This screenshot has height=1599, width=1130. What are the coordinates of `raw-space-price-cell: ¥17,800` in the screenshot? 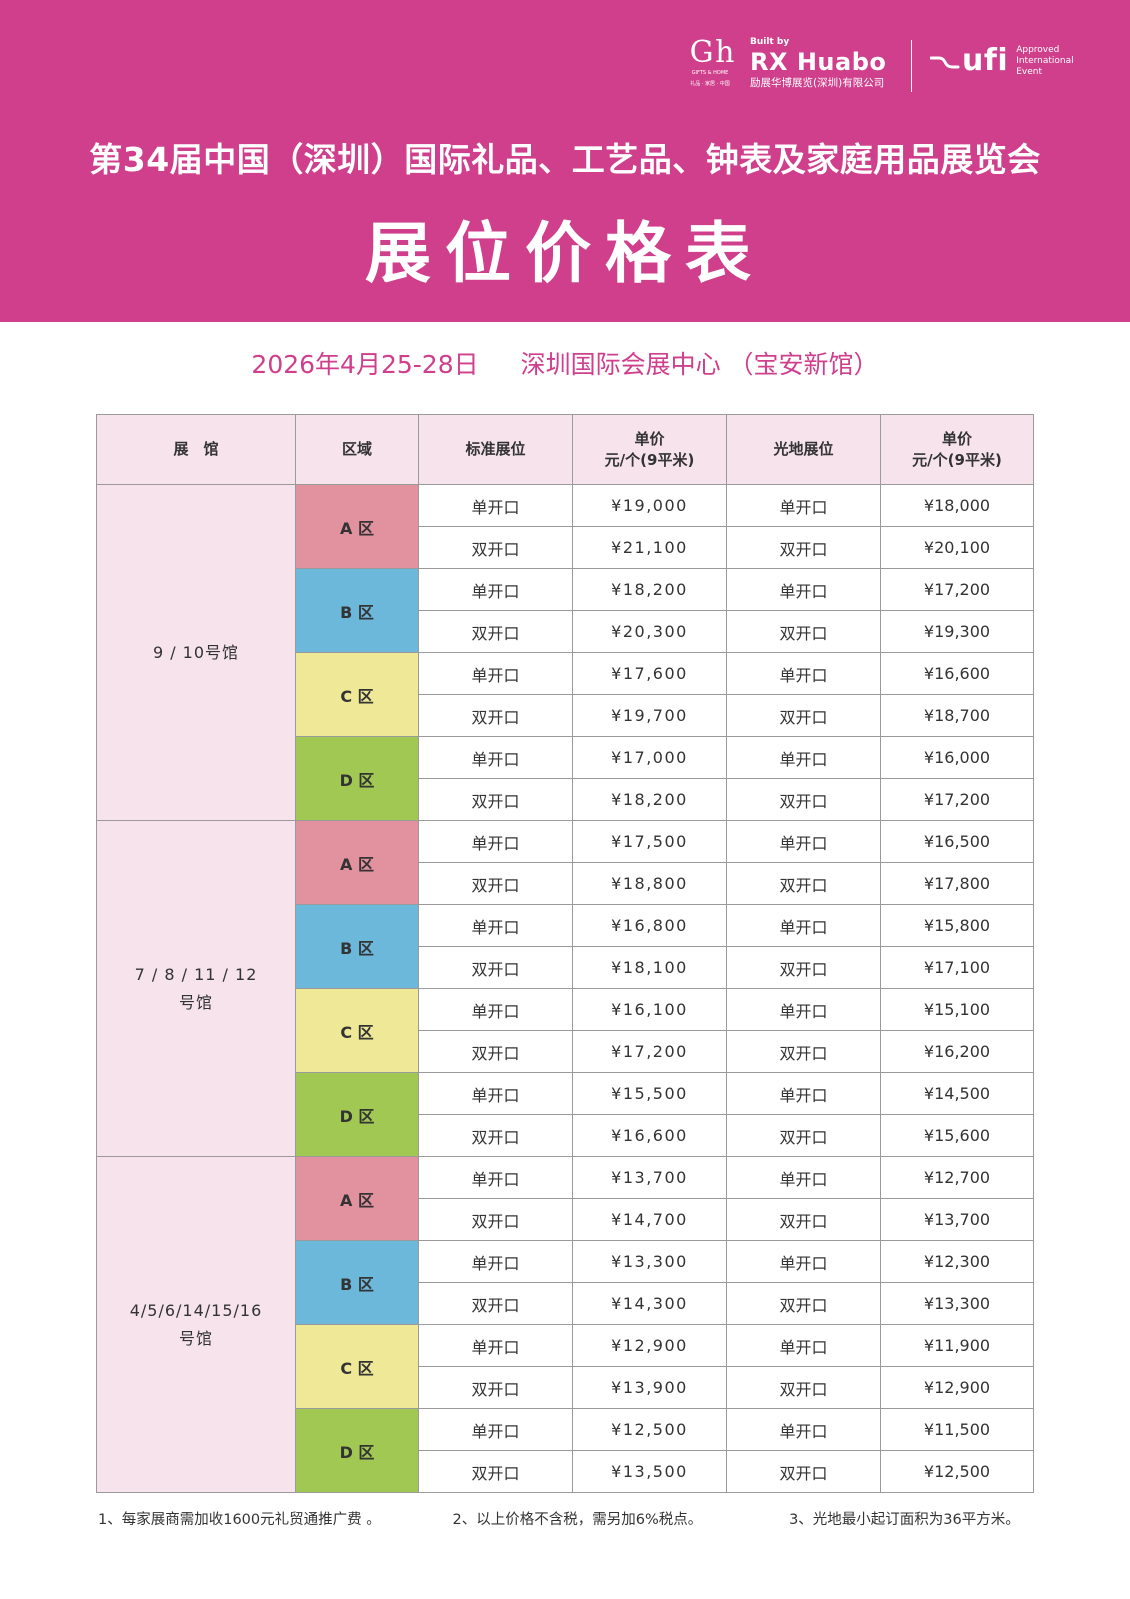 It's located at (957, 883).